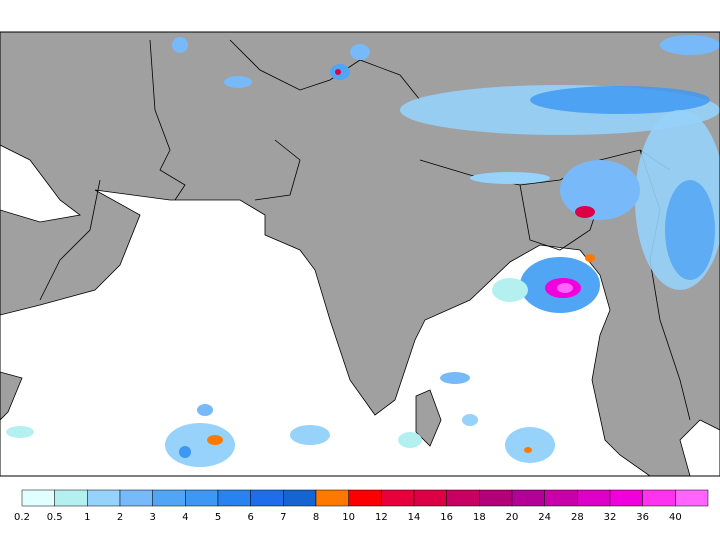  I want to click on colorbar-label: 4, so click(185, 517).